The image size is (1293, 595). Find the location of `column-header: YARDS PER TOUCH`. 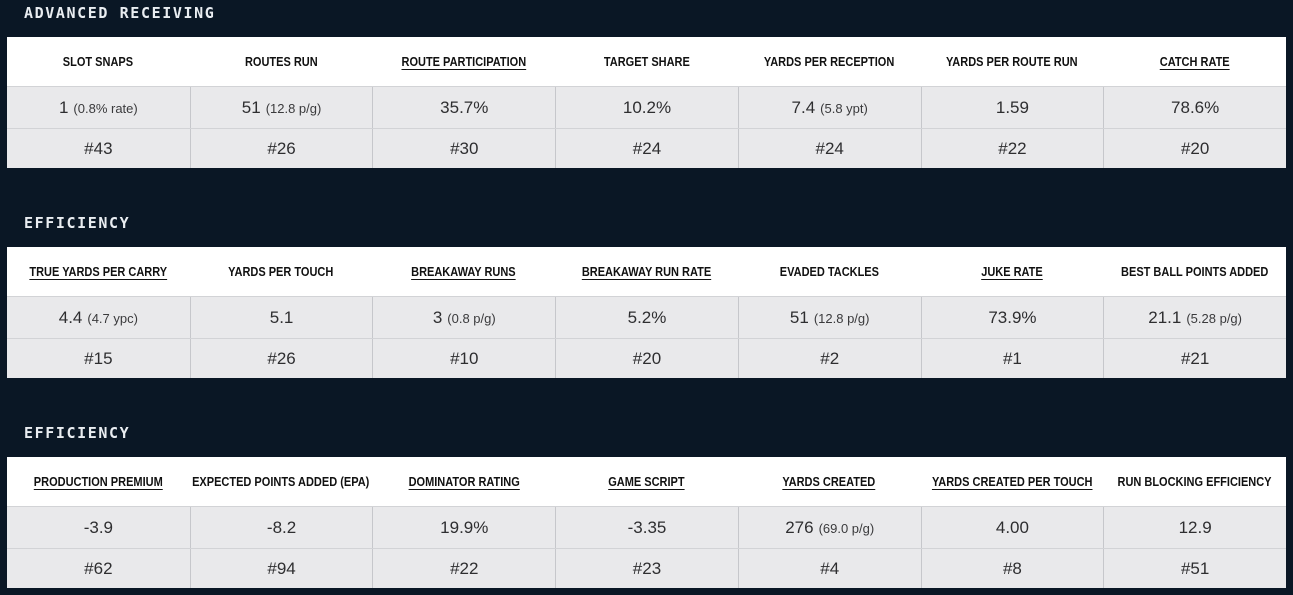

column-header: YARDS PER TOUCH is located at coordinates (281, 271).